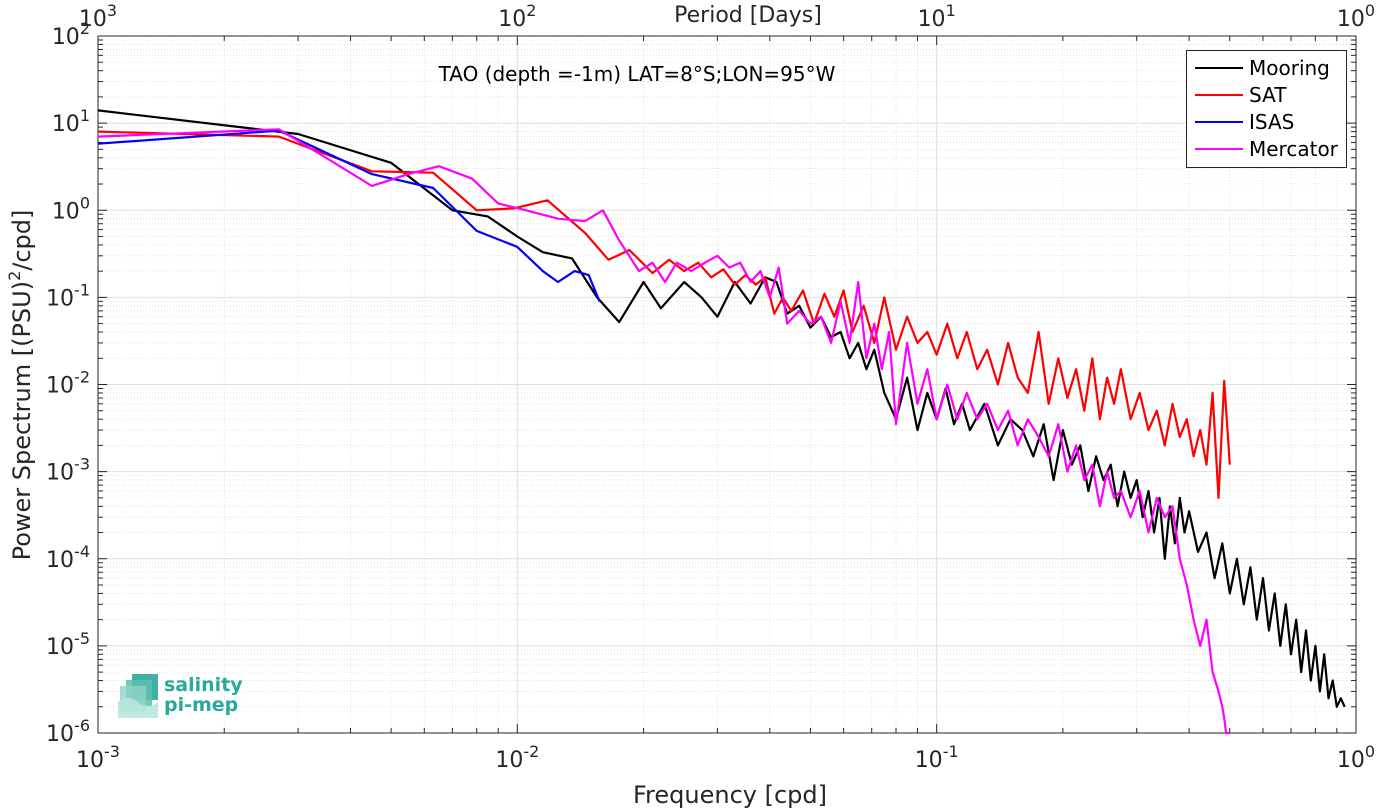 The width and height of the screenshot is (1383, 809). Describe the element at coordinates (637, 74) in the screenshot. I see `chart-title: TAO (depth =-1m) LAT=8°S;LON=95°W` at that location.